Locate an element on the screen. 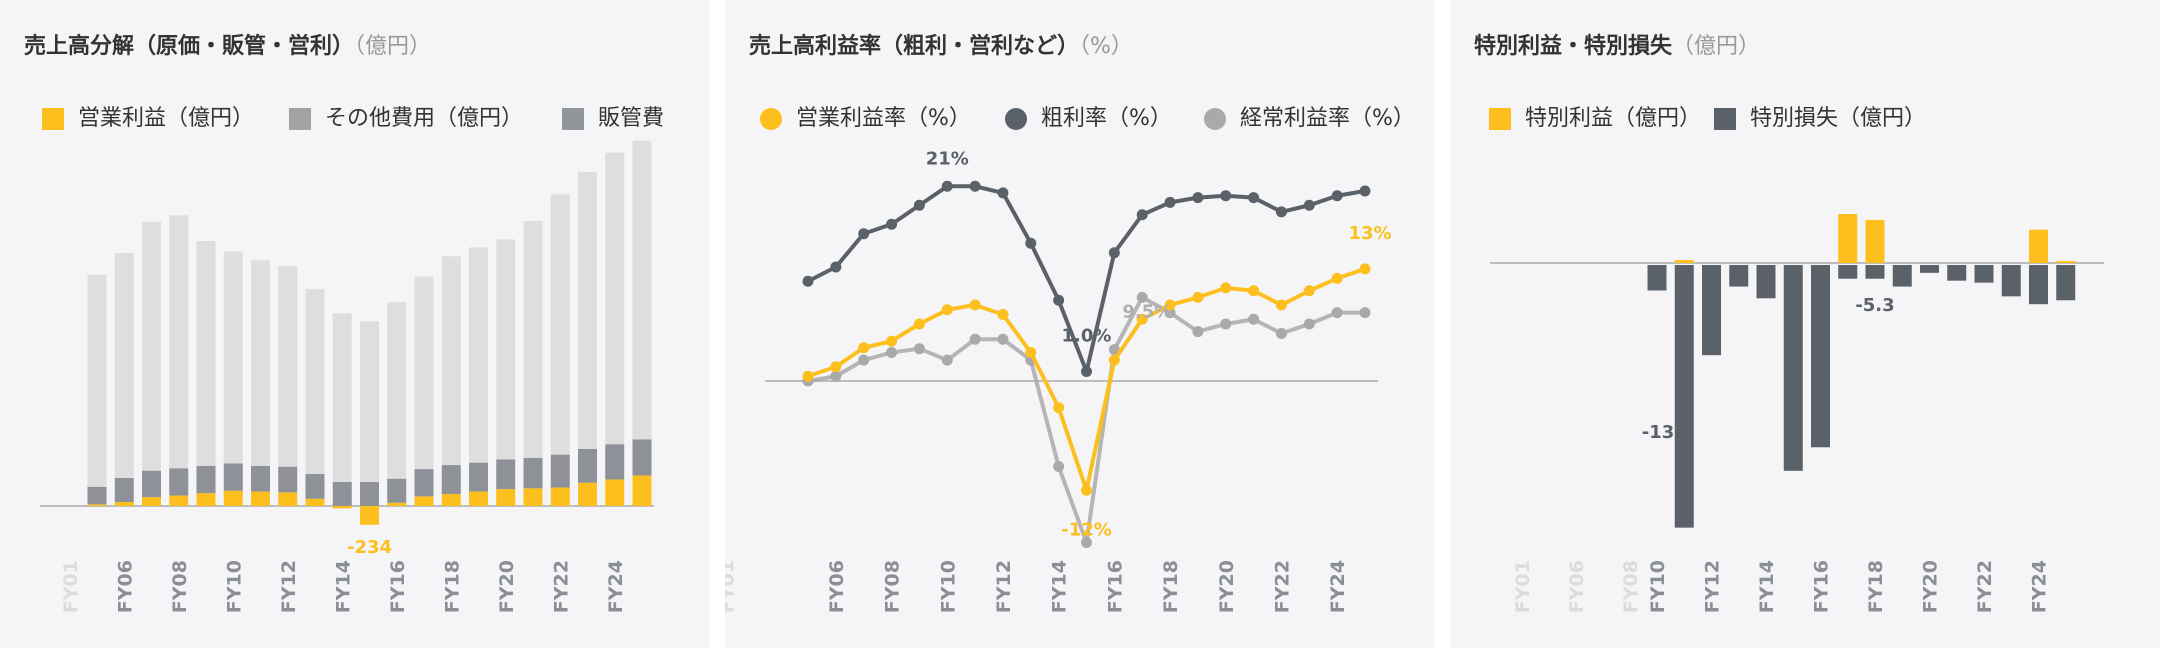 This screenshot has width=2160, height=648. x-tick-label: FY08 is located at coordinates (893, 586).